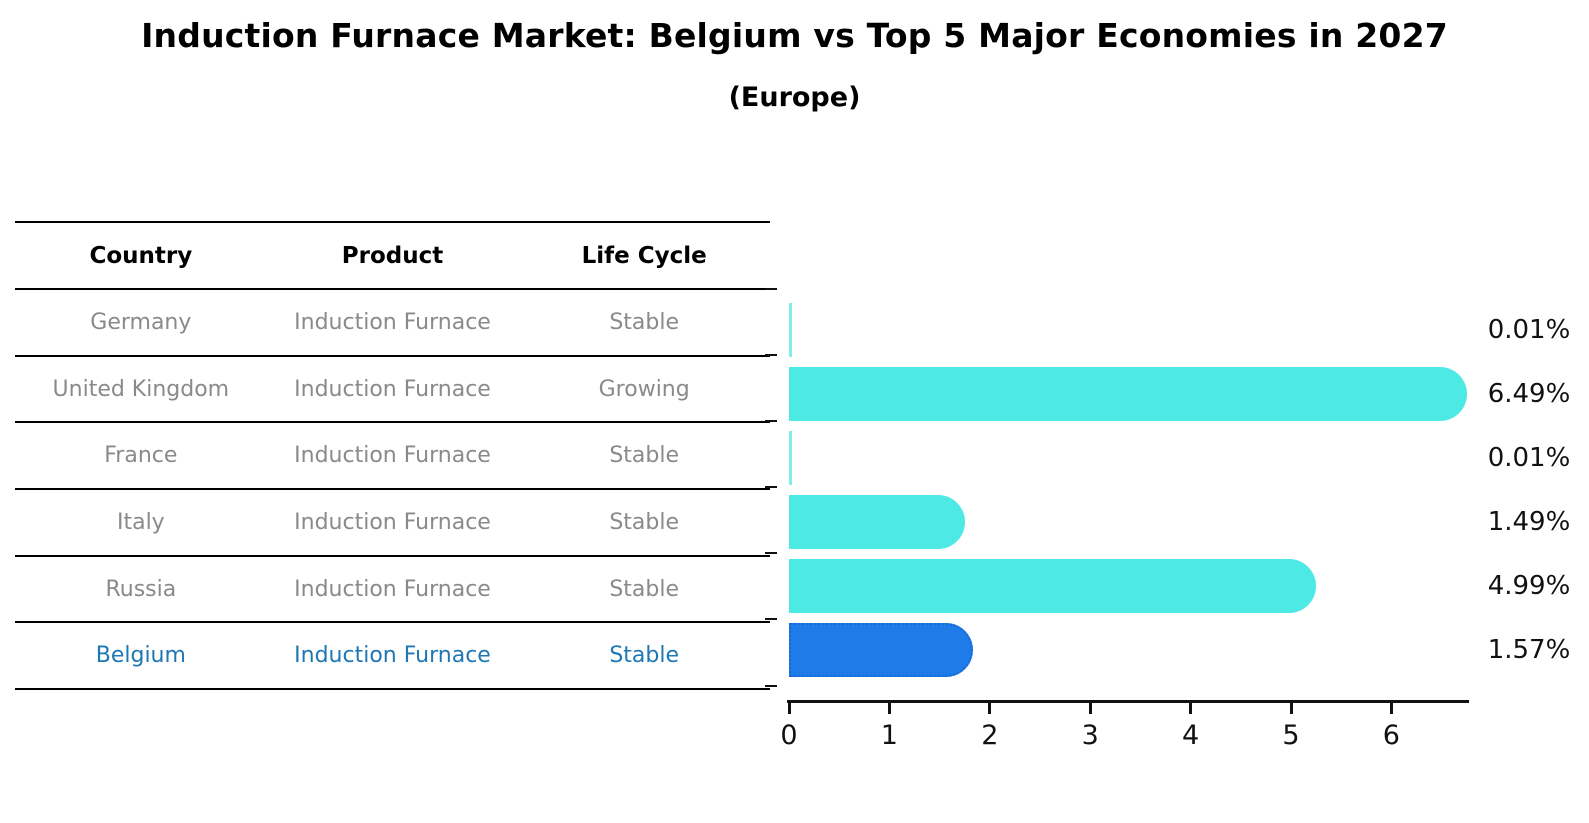  I want to click on table-header-product: Product, so click(392, 255).